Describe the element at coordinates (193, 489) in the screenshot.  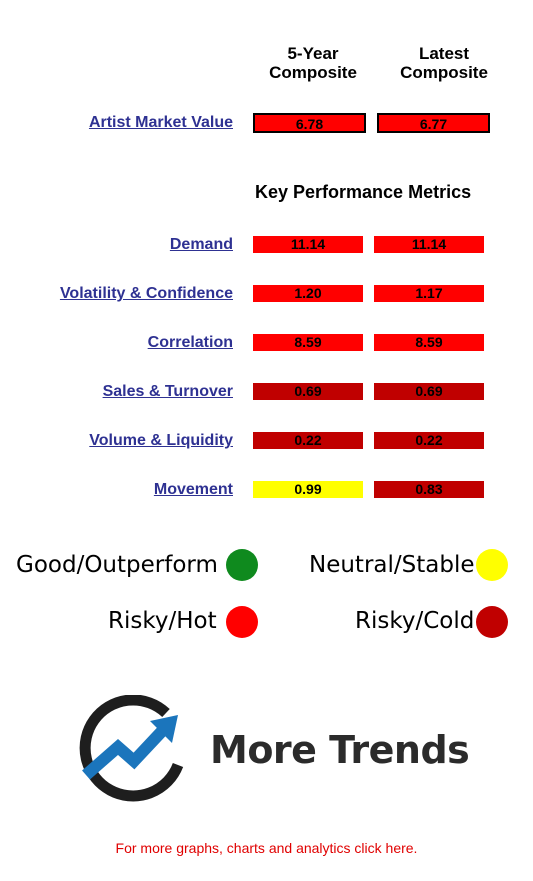
I see `metric-link-movement: Movement` at that location.